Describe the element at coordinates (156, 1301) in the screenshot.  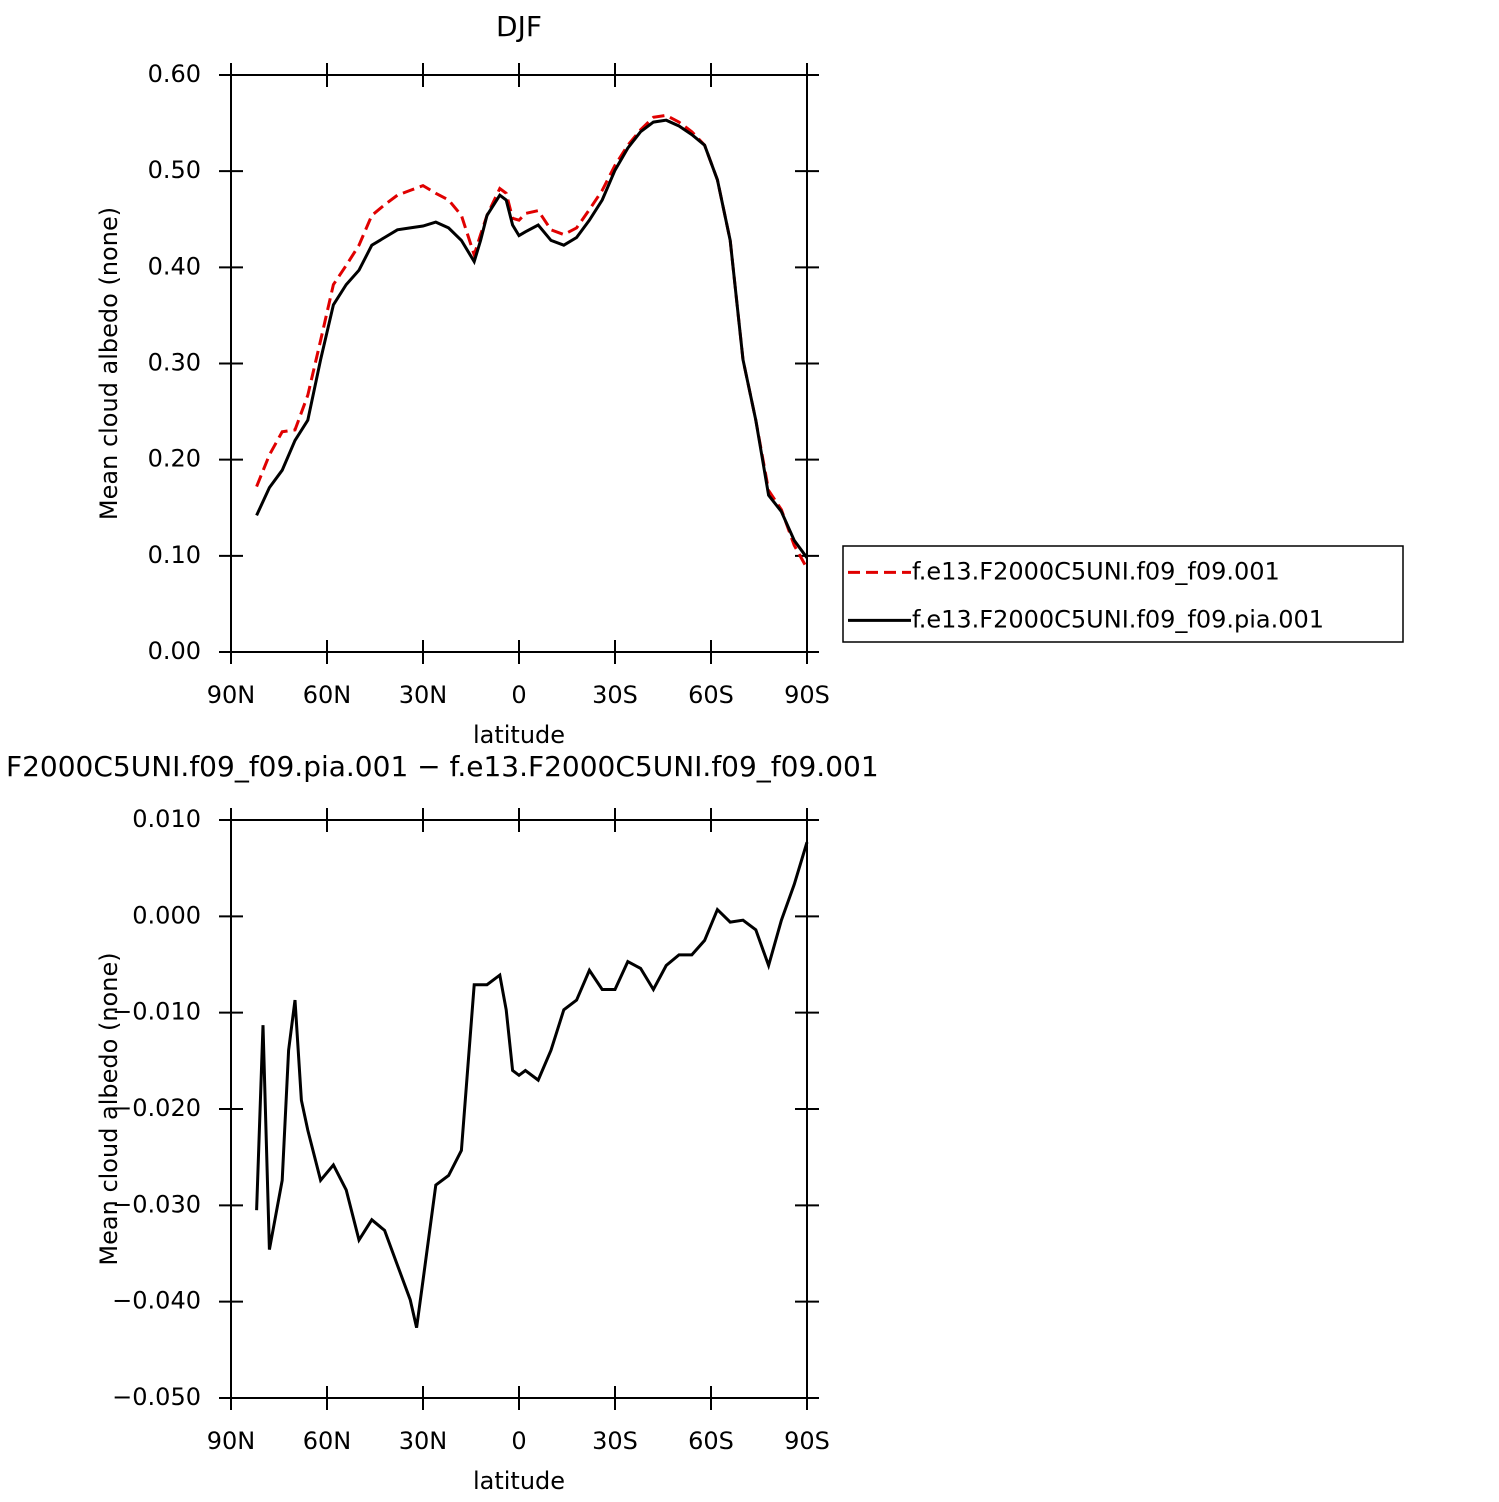
I see `y-tick-label: −0.040` at that location.